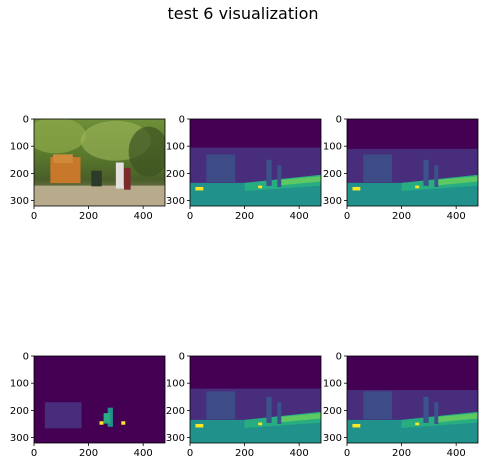 This screenshot has width=486, height=468. I want to click on panel-5: 0 200 400 0 100 200 300, so click(244, 405).